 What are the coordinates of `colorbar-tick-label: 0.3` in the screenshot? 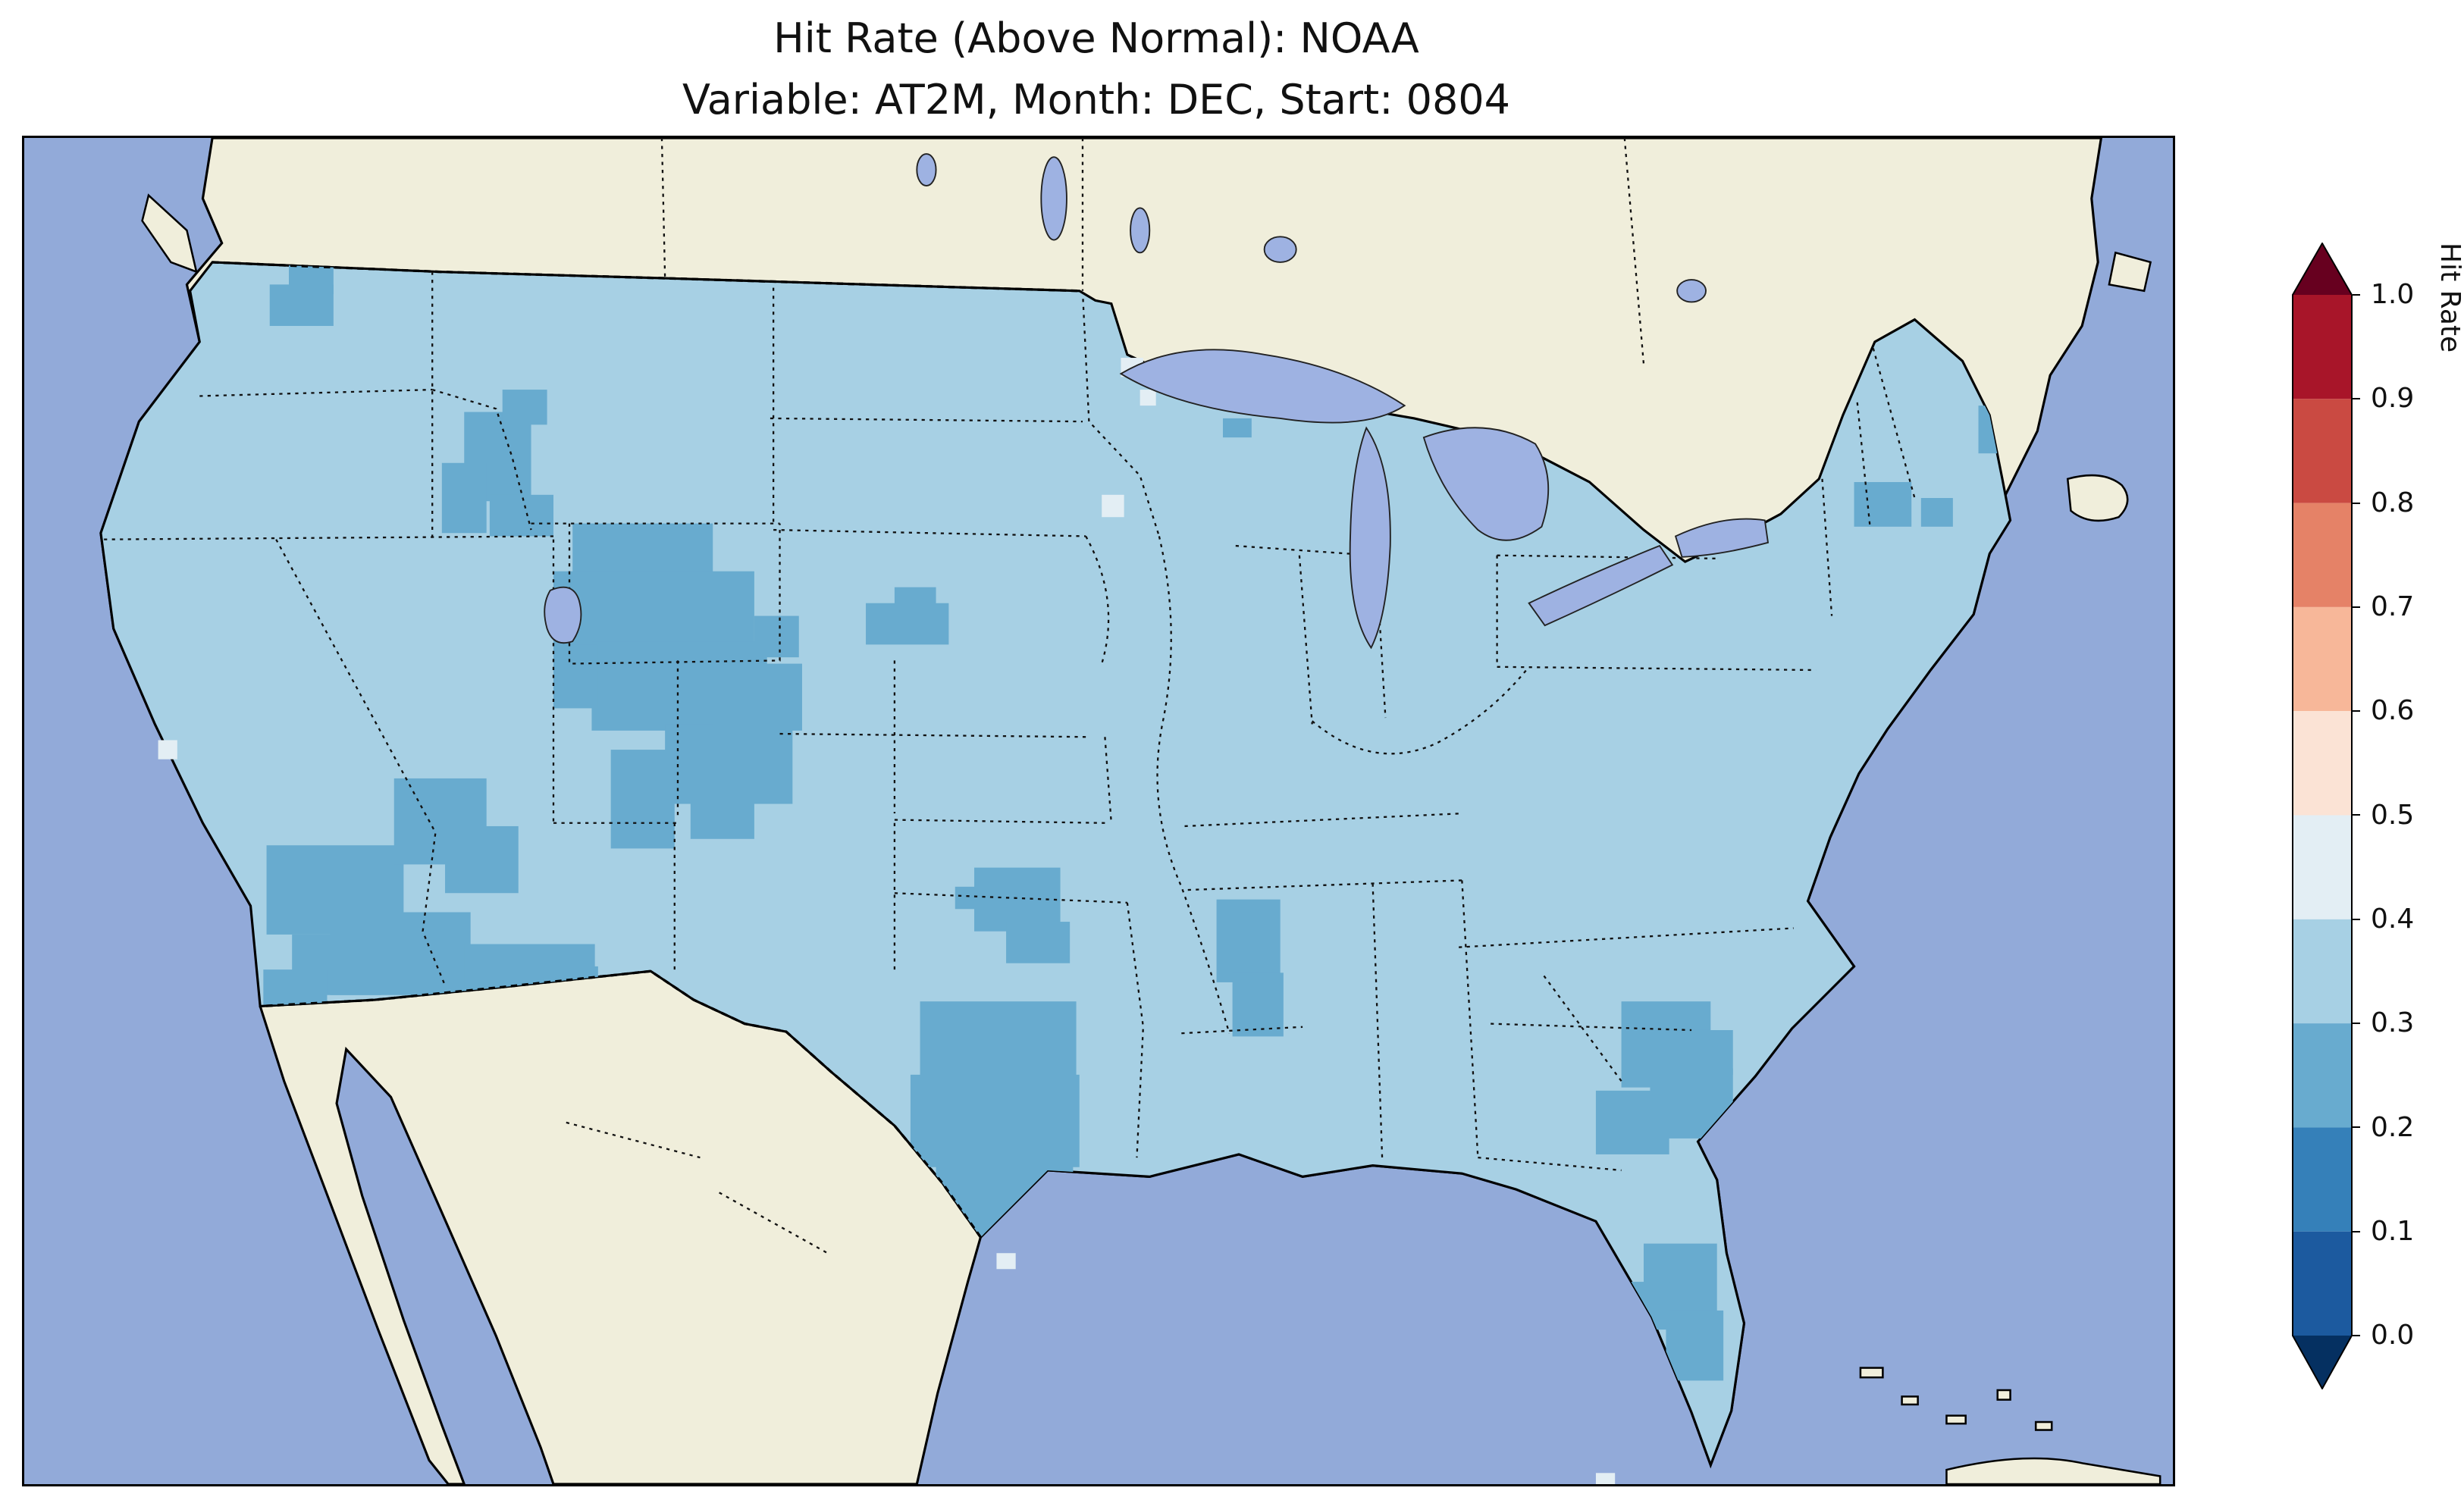 It's located at (2393, 1022).